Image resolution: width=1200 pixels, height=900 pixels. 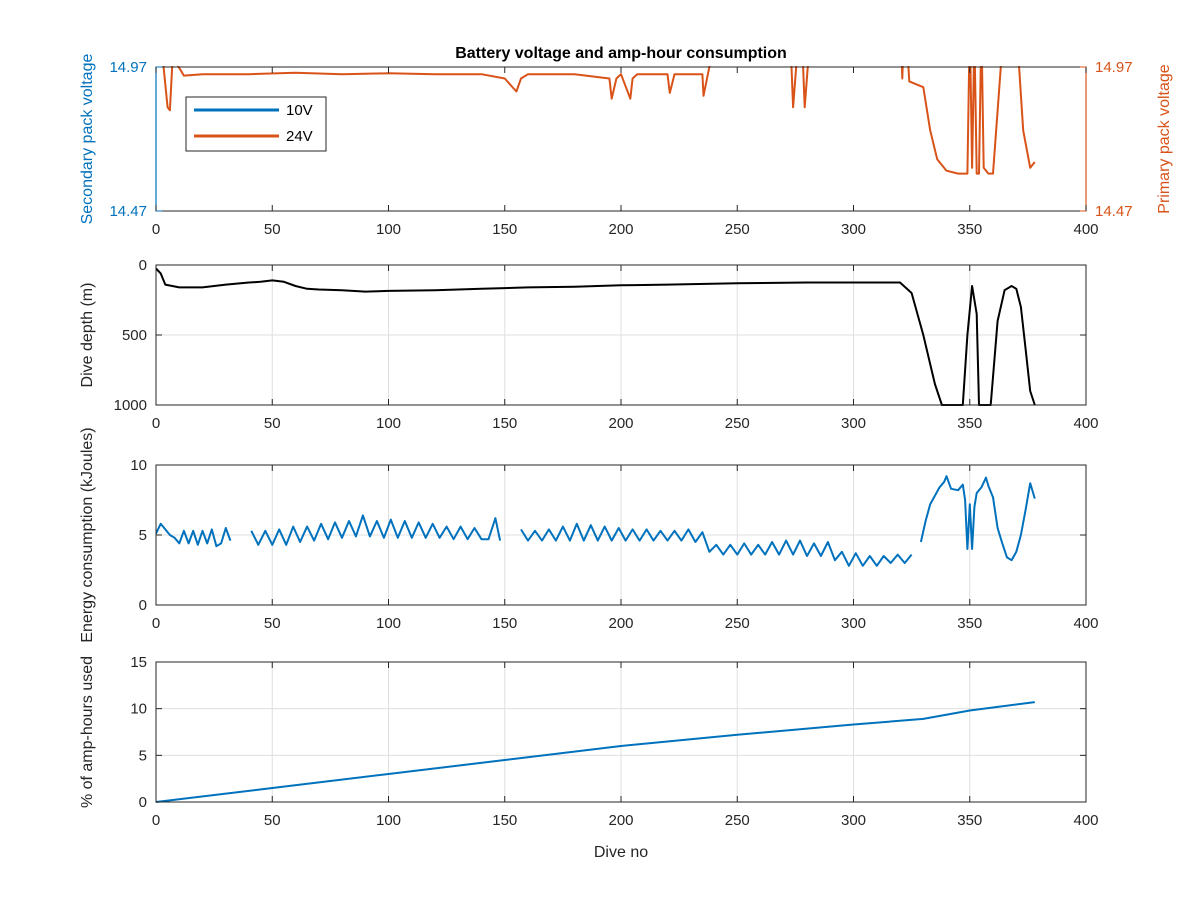 What do you see at coordinates (87, 534) in the screenshot?
I see `y-axis-label: Energy consumption (kJoules)` at bounding box center [87, 534].